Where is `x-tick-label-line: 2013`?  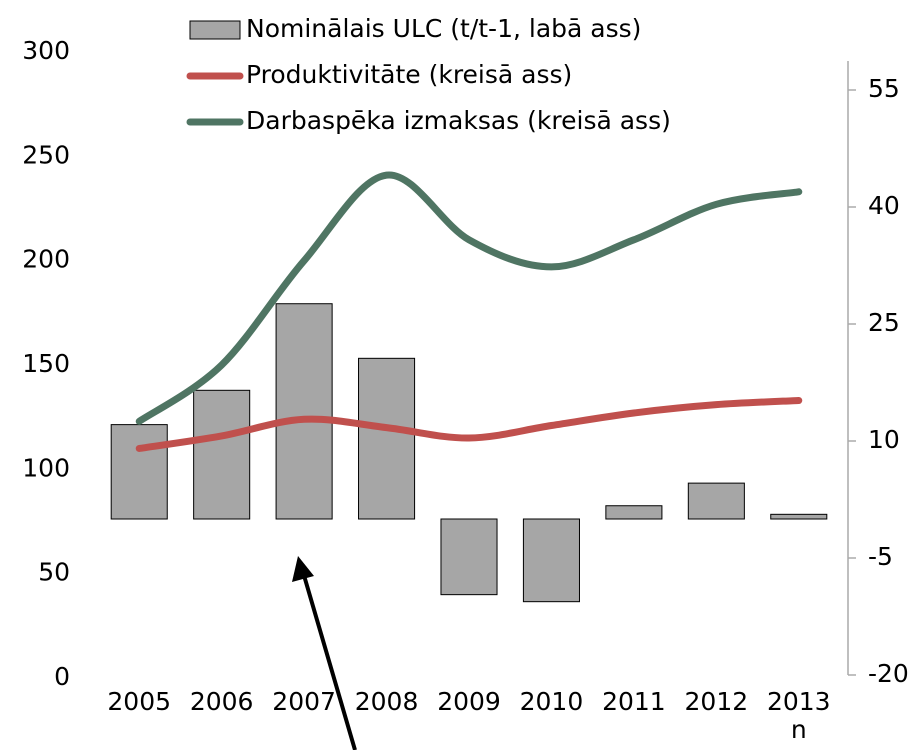 x-tick-label-line: 2013 is located at coordinates (799, 701).